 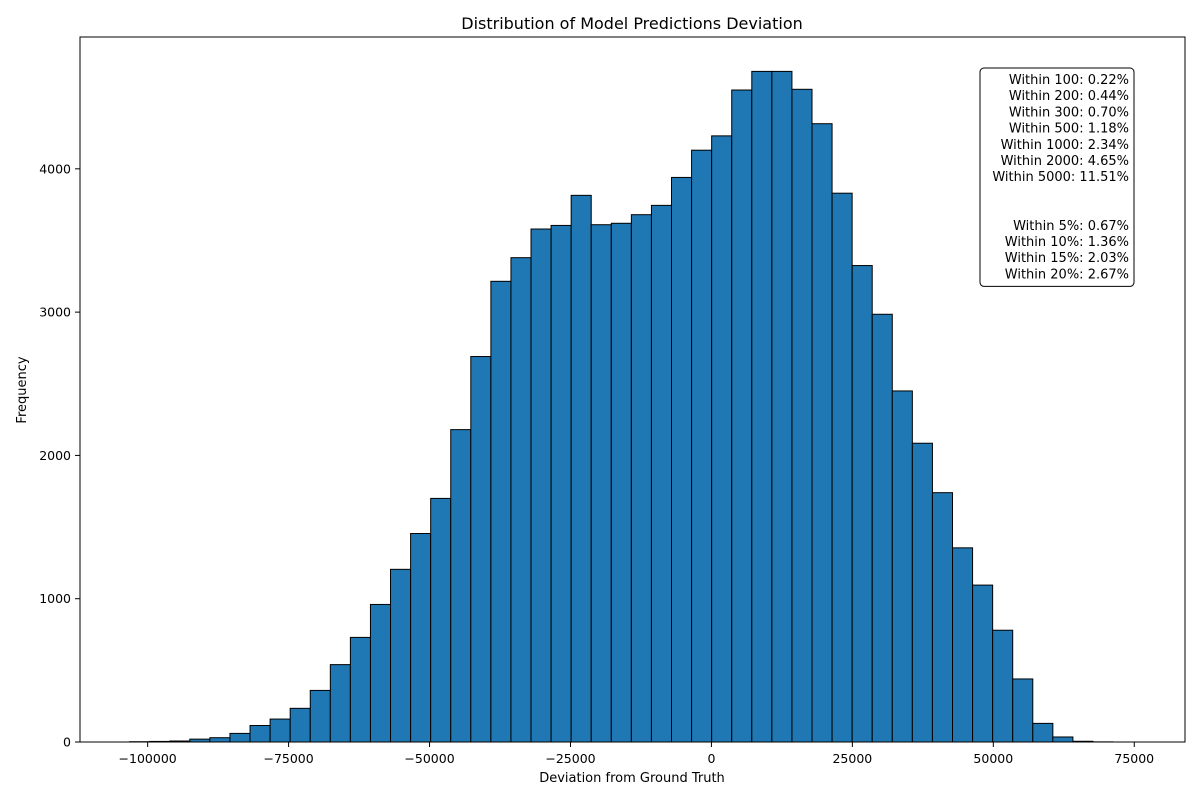 I want to click on y-tick-label: 0, so click(x=67, y=742).